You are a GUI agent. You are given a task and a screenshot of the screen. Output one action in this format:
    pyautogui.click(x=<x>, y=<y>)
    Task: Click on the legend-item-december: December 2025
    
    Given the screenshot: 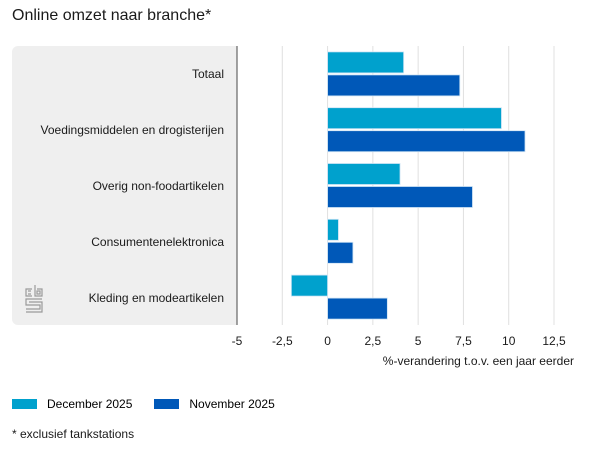 What is the action you would take?
    pyautogui.click(x=72, y=404)
    